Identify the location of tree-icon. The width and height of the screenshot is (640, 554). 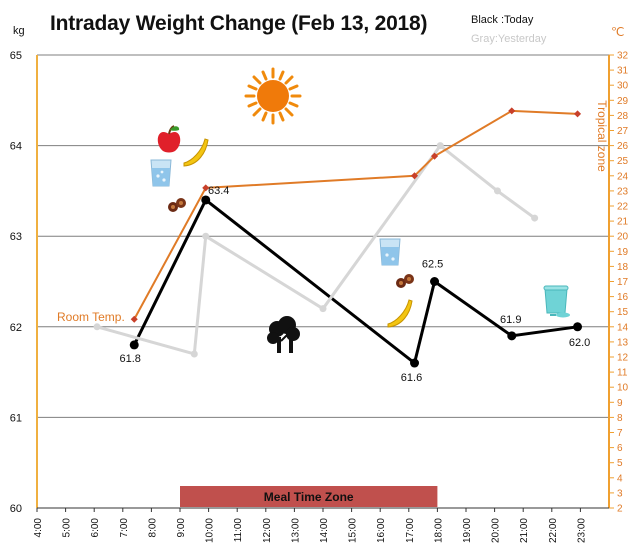
(283, 334).